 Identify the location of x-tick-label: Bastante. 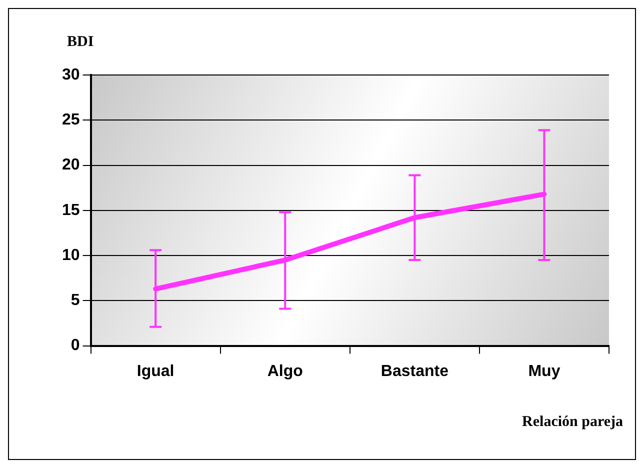
(414, 371).